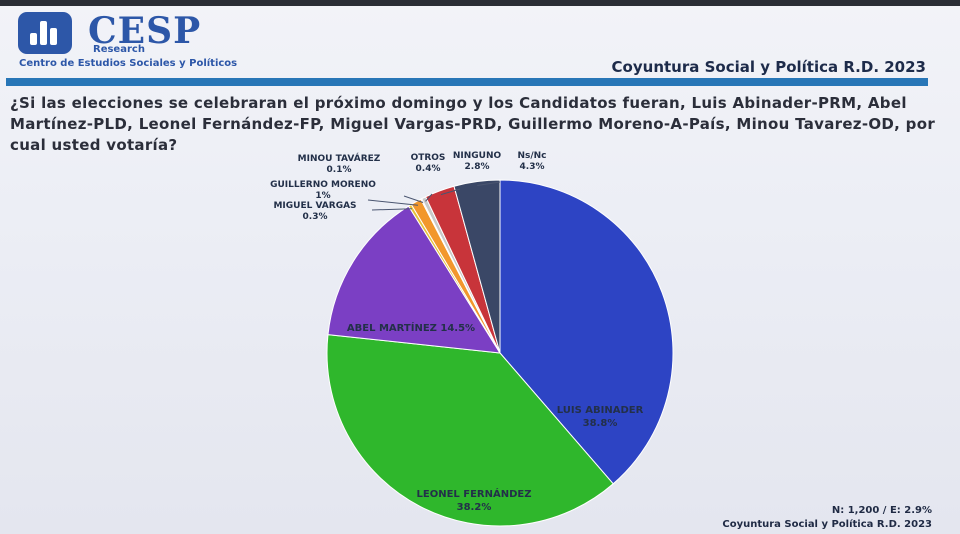 The height and width of the screenshot is (534, 960). Describe the element at coordinates (434, 196) in the screenshot. I see `leader-lines` at that location.